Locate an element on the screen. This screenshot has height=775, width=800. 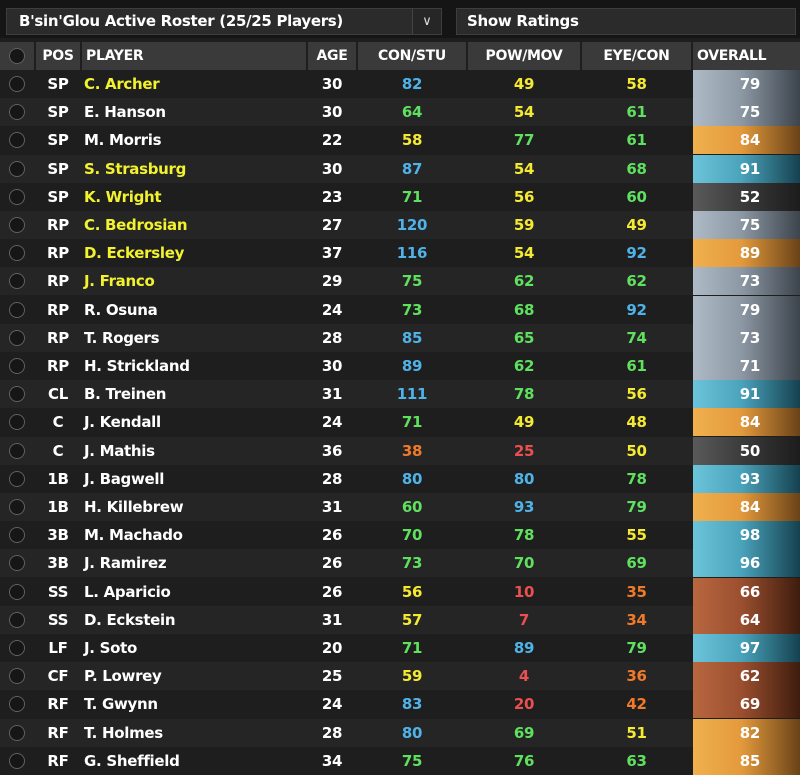
table-row: SP M. Morris 22 58 77 61 84 is located at coordinates (400, 140).